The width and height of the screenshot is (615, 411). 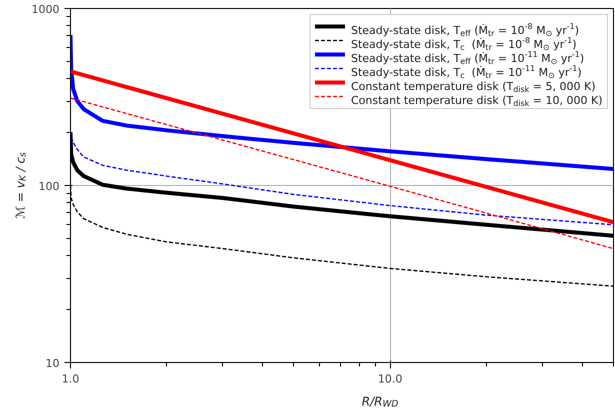 I want to click on y-tick-label: 100, so click(x=49, y=186).